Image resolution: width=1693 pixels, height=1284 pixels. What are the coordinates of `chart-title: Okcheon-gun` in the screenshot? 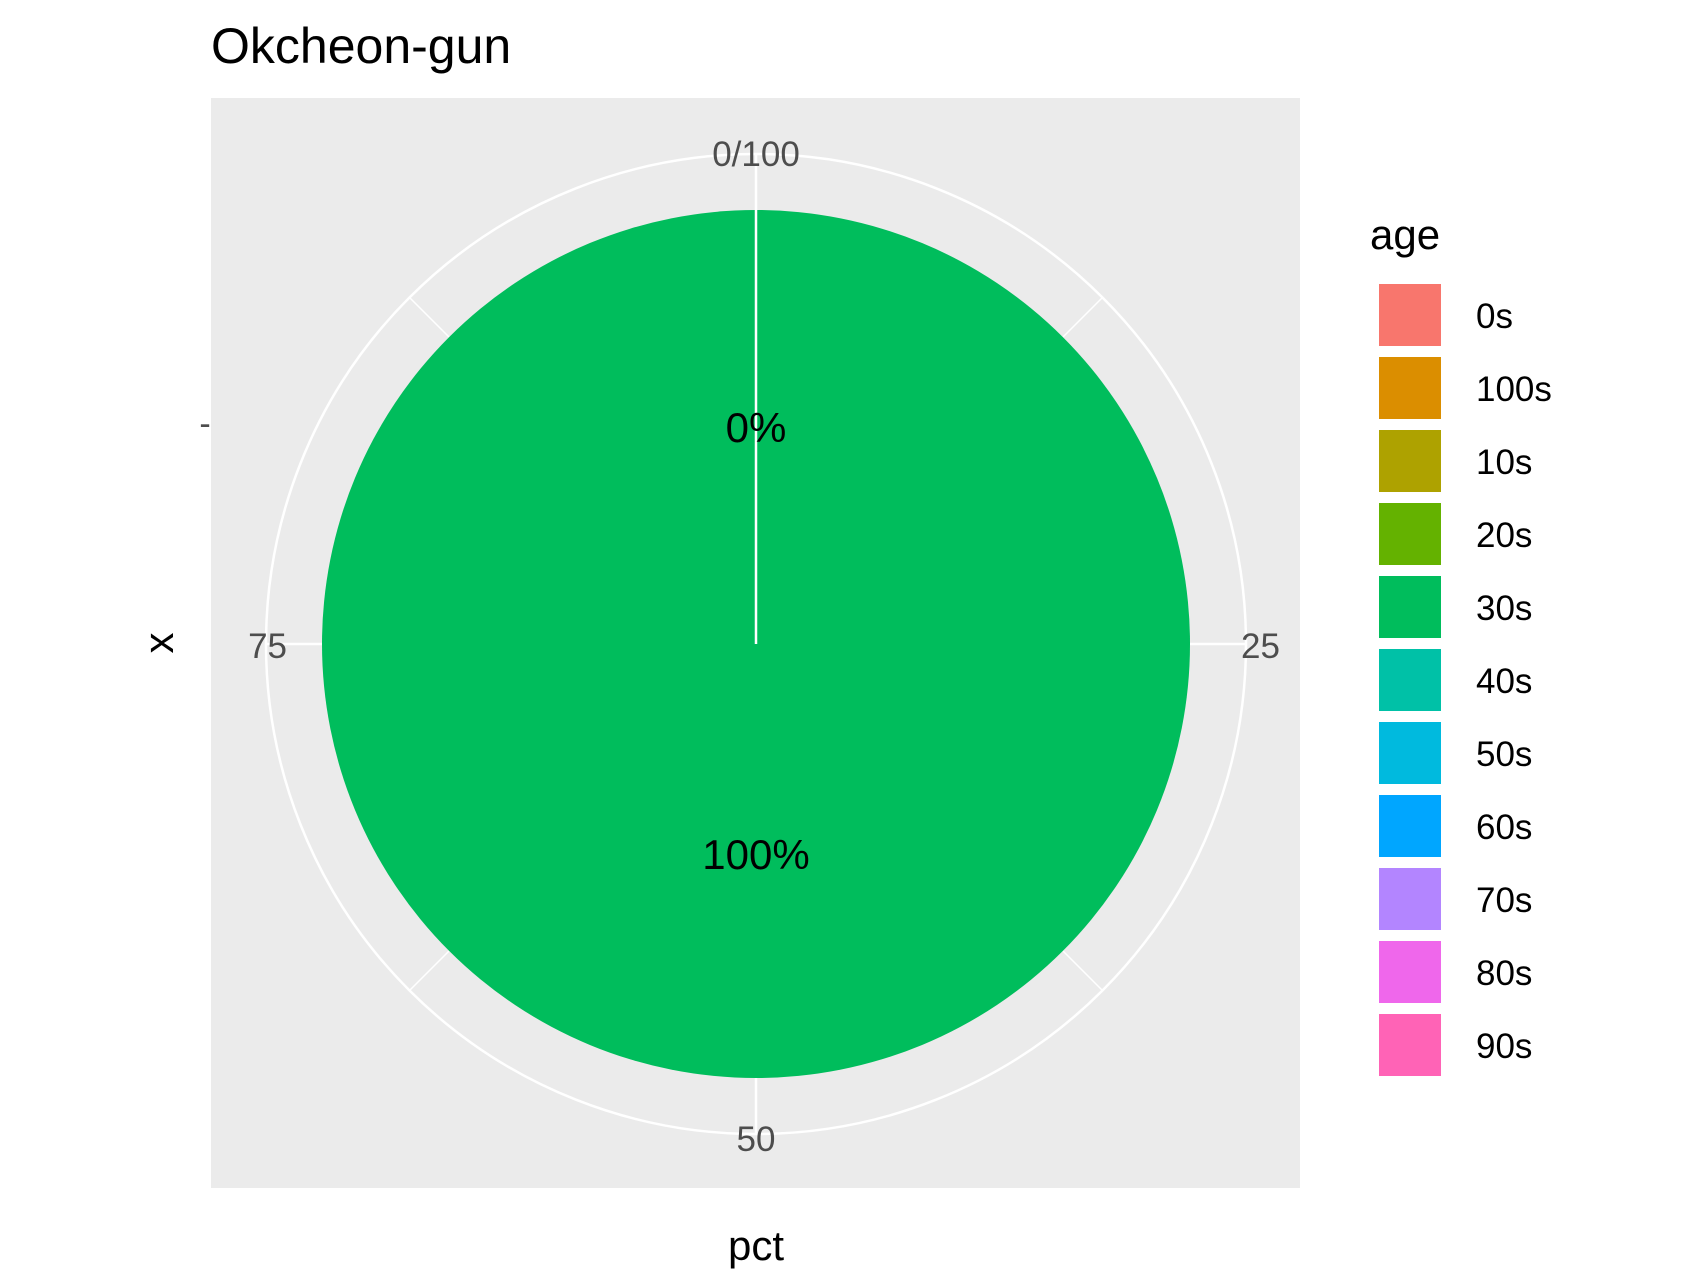 It's located at (361, 46).